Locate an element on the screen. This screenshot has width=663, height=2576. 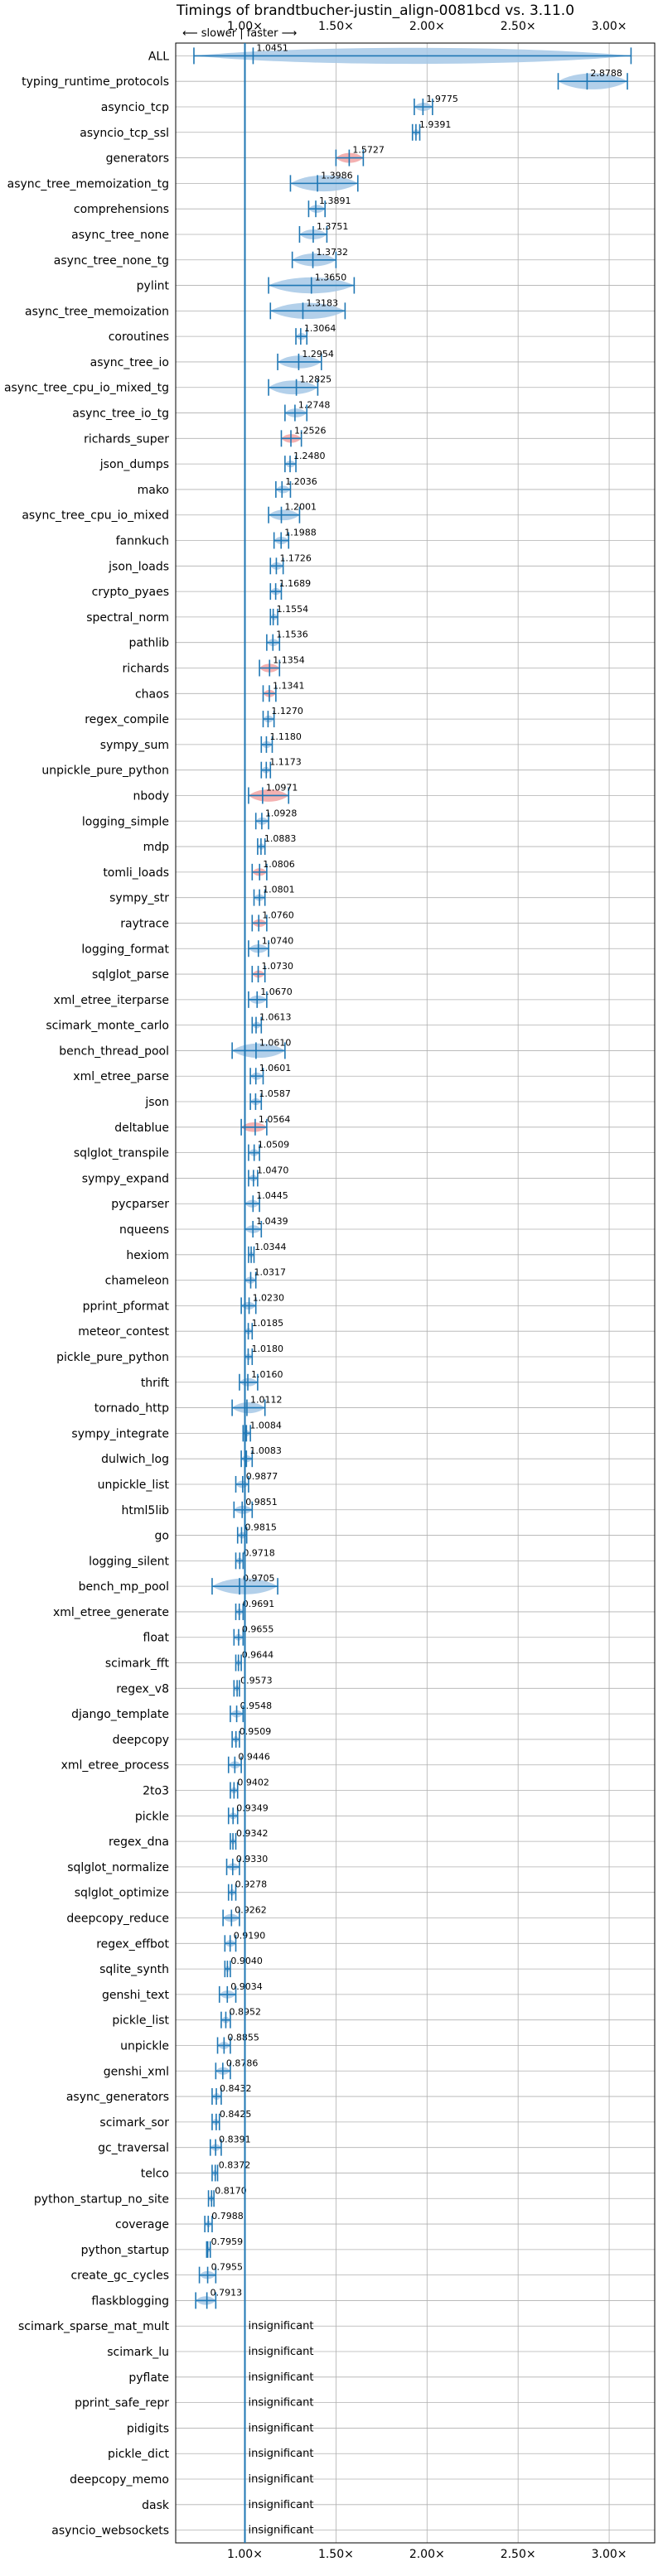
value-label: 0.9034 is located at coordinates (246, 1986).